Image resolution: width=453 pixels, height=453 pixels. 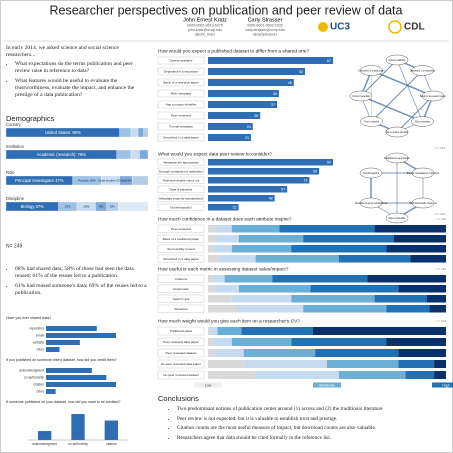 I want to click on section-title: Conclusions, so click(x=178, y=398).